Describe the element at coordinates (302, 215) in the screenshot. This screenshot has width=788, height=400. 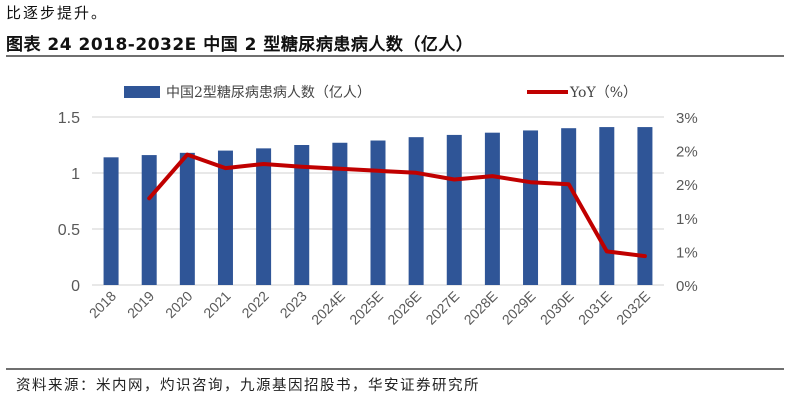
I see `bar-2023` at that location.